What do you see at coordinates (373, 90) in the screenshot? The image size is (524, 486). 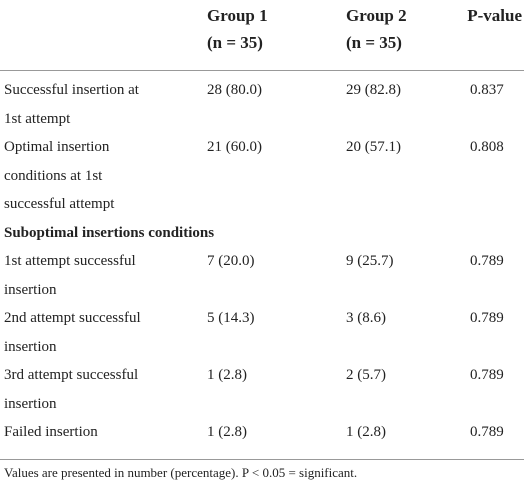 I see `table-cell: 29 (82.8)` at bounding box center [373, 90].